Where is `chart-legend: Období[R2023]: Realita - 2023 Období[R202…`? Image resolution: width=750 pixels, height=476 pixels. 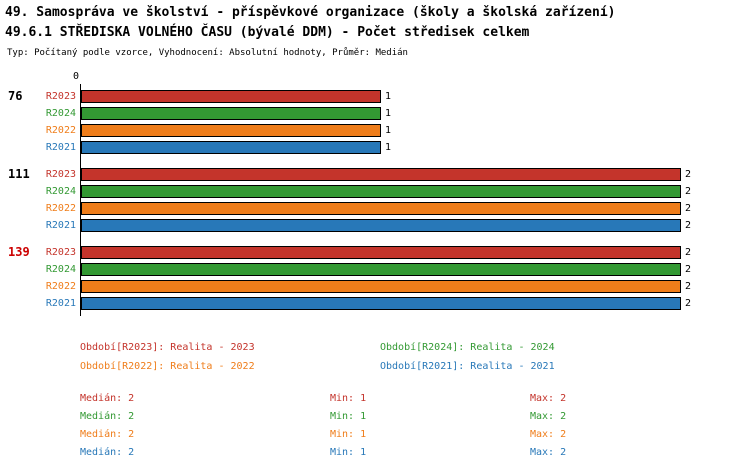 chart-legend: Období[R2023]: Realita - 2023 Období[R202… is located at coordinates (390, 357).